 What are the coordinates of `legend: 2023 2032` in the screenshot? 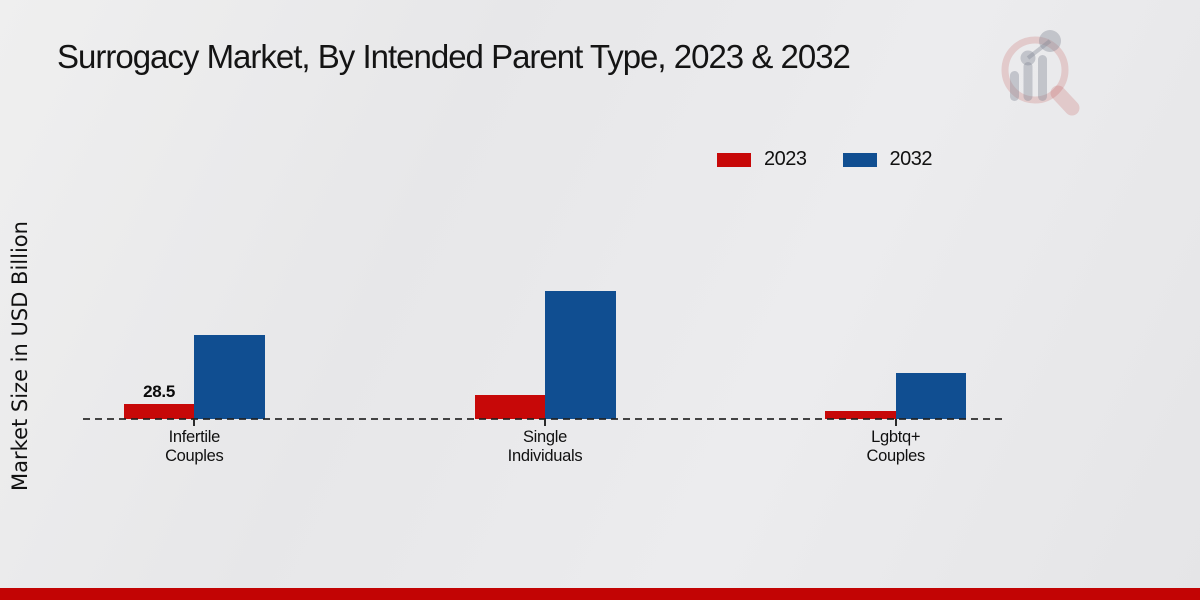 It's located at (824, 159).